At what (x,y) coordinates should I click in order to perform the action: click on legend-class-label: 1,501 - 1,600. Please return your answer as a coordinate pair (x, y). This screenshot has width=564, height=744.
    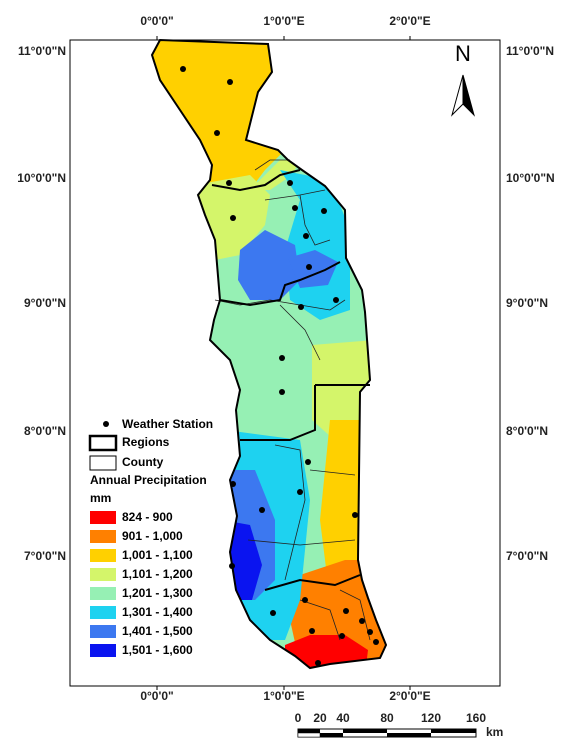
    Looking at the image, I should click on (157, 650).